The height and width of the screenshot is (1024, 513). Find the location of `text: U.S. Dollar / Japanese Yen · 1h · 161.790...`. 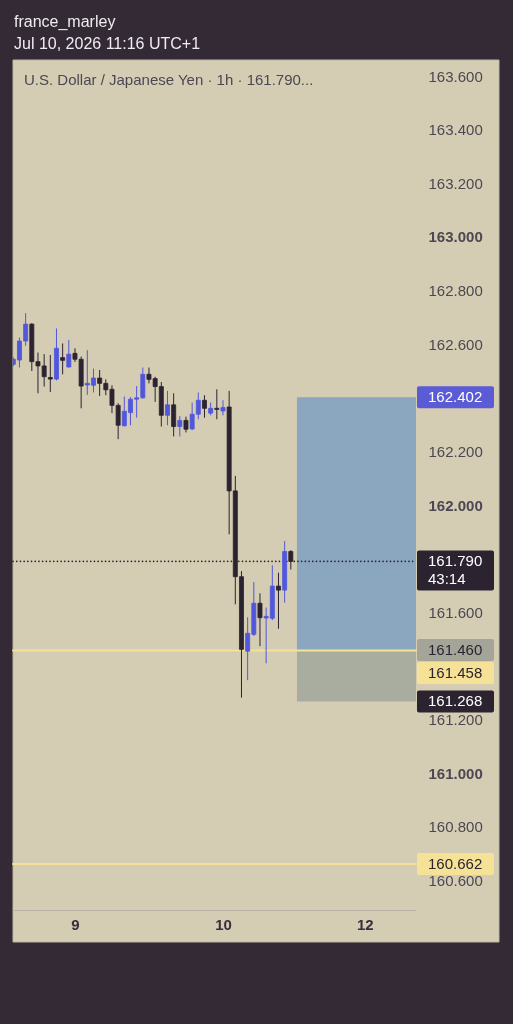

text: U.S. Dollar / Japanese Yen · 1h · 161.790... is located at coordinates (169, 79).